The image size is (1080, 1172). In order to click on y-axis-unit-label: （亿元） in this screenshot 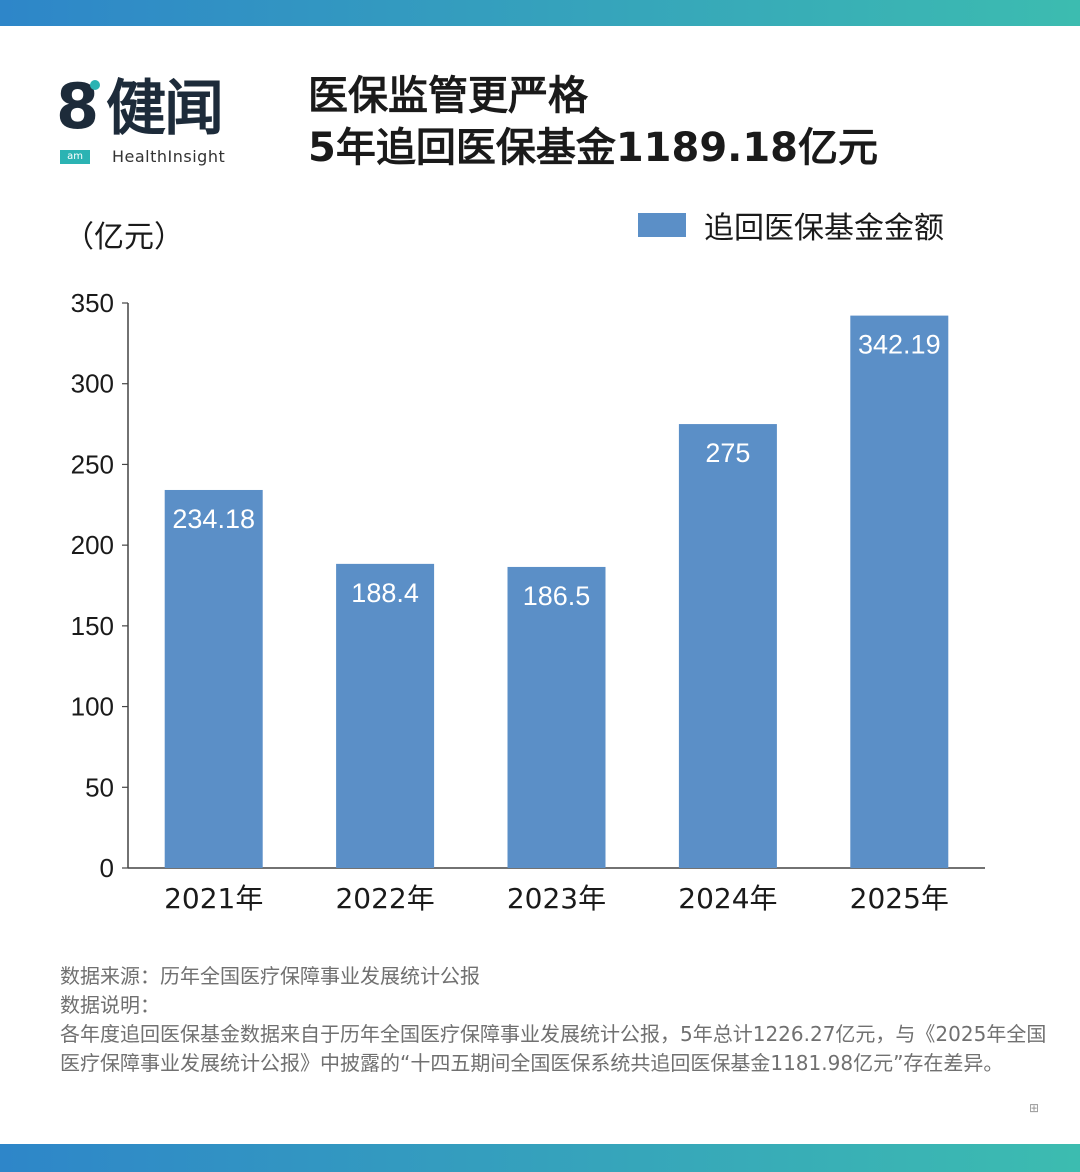, I will do `click(124, 237)`.